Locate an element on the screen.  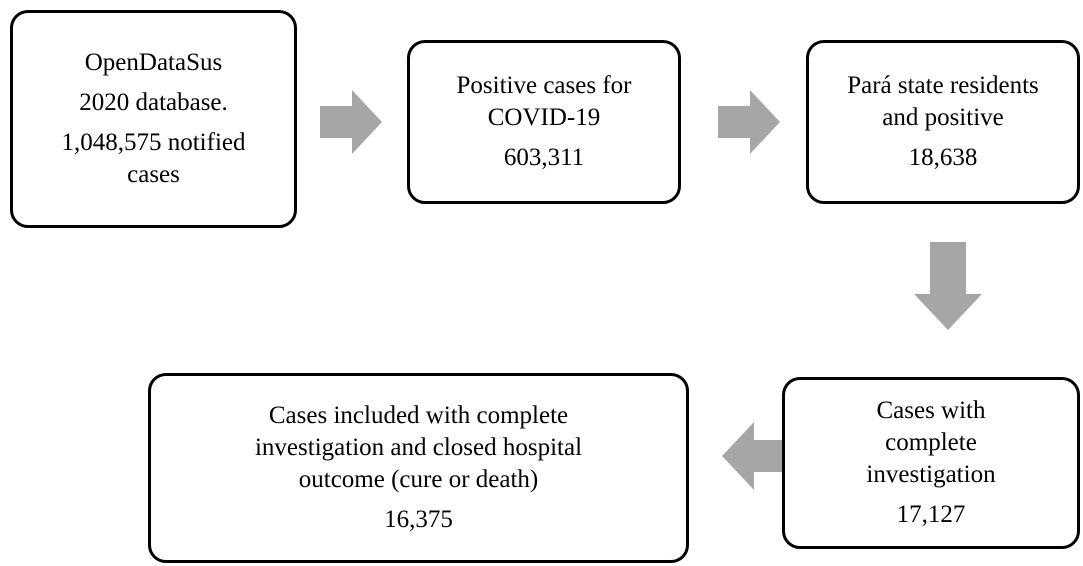
node-text: Cases with is located at coordinates (931, 410).